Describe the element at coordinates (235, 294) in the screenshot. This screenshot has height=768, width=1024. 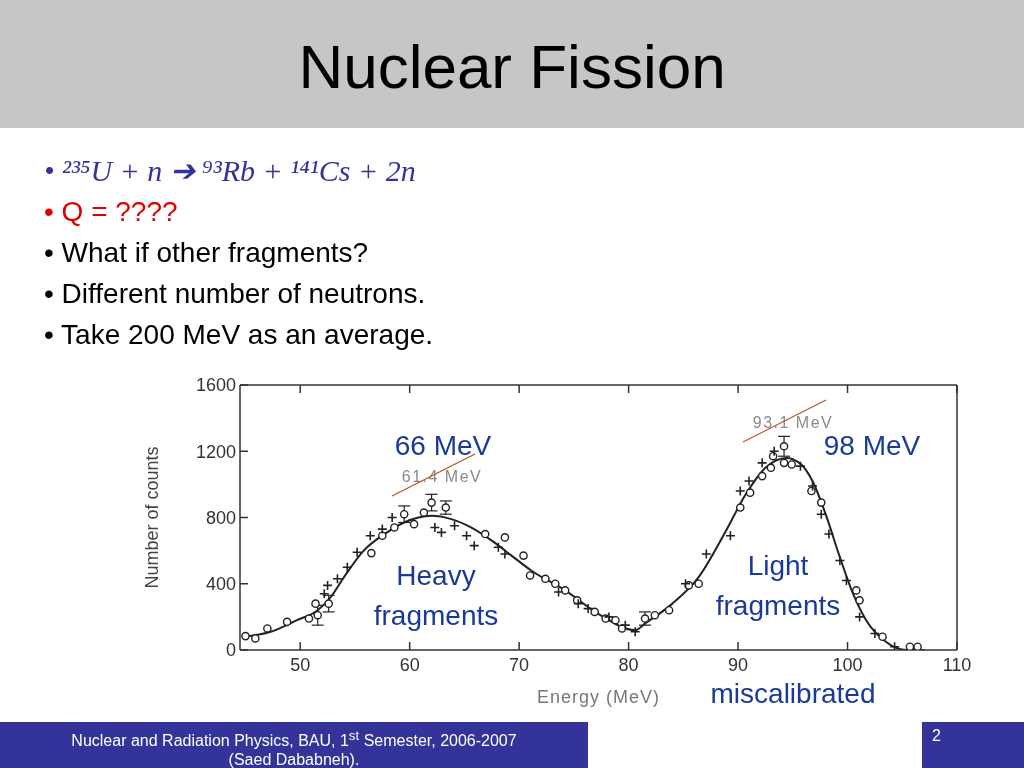
I see `text: • Different number of neutrons.` at that location.